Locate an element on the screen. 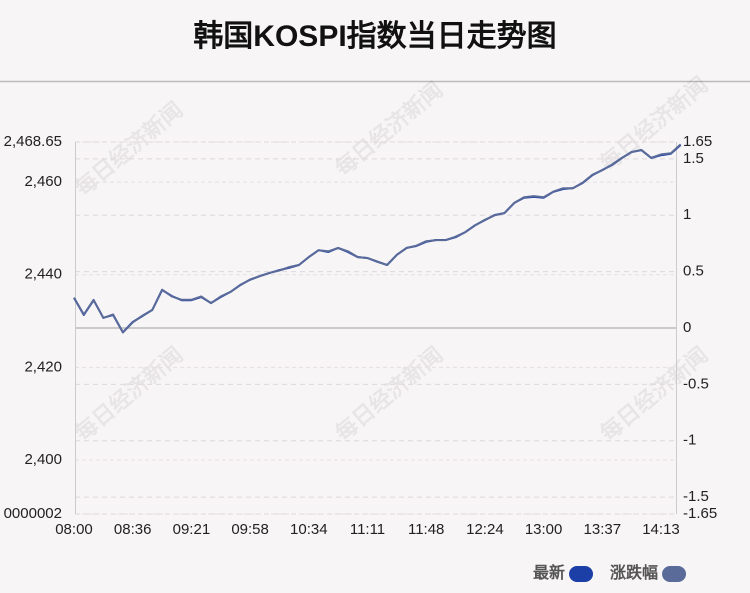 The image size is (750, 593). y2-tick-label: 1 is located at coordinates (687, 214).